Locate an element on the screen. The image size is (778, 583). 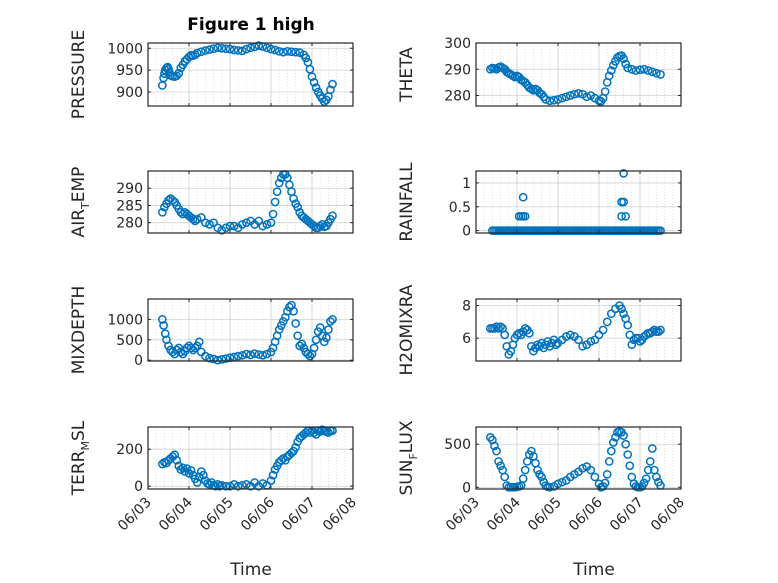
plot-area is located at coordinates (578, 458).